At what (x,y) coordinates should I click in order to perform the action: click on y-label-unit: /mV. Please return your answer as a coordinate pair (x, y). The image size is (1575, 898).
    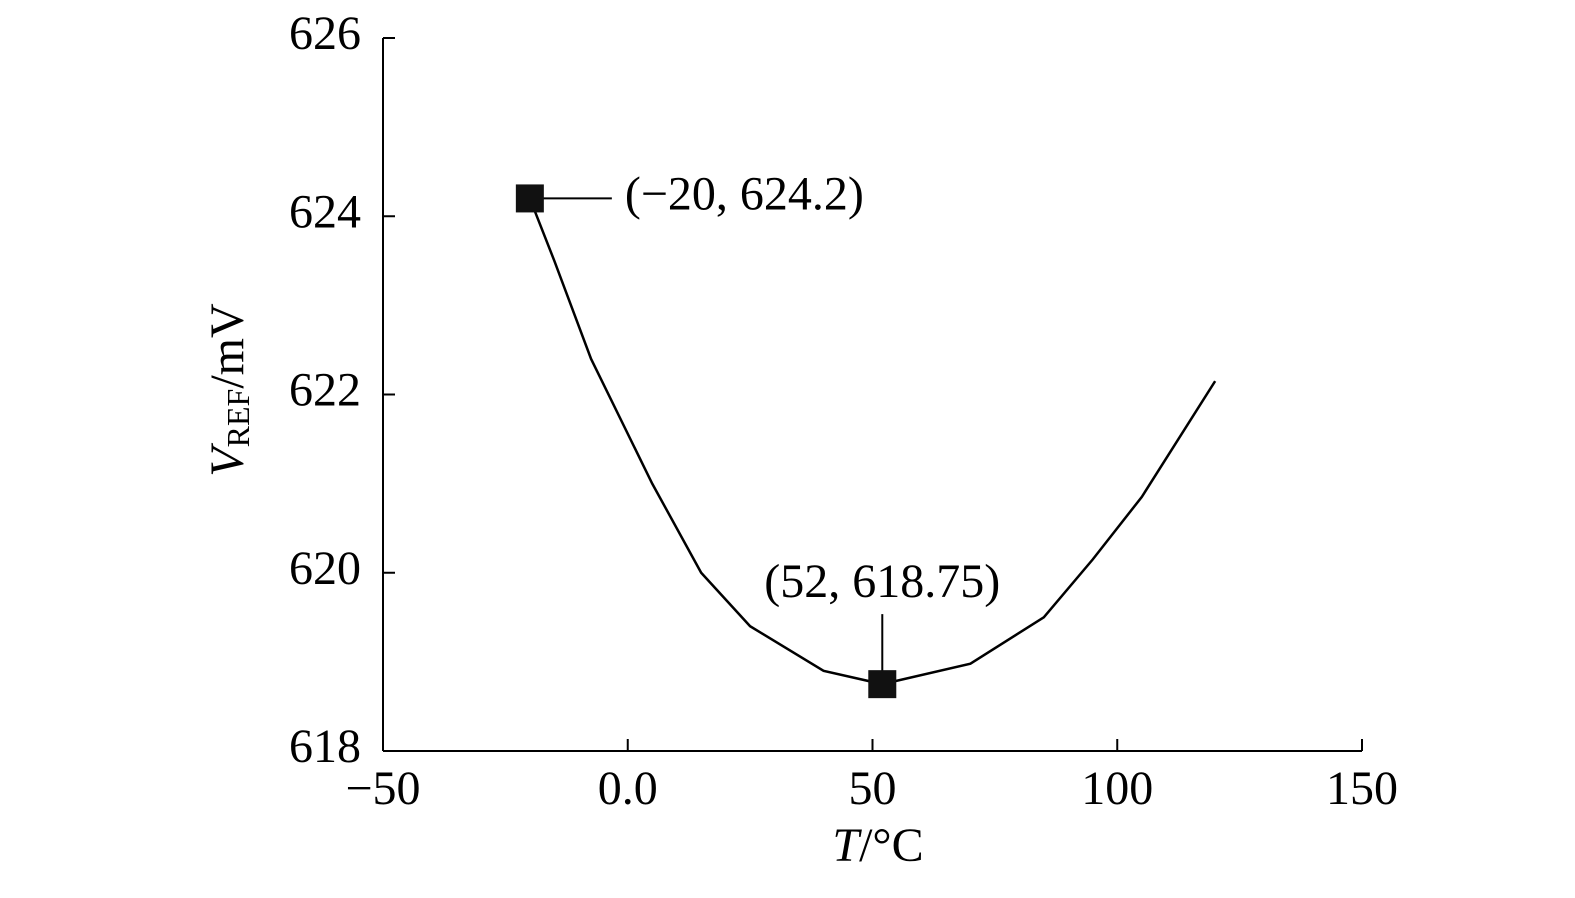
    Looking at the image, I should click on (227, 346).